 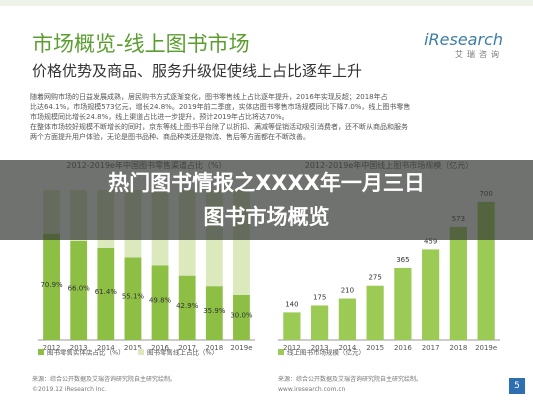 What do you see at coordinates (170, 137) in the screenshot?
I see `body-line: 两个方面提升用户体验，无论是图书品种、商品种类还是物流、售后等方面都在不断改善。` at bounding box center [170, 137].